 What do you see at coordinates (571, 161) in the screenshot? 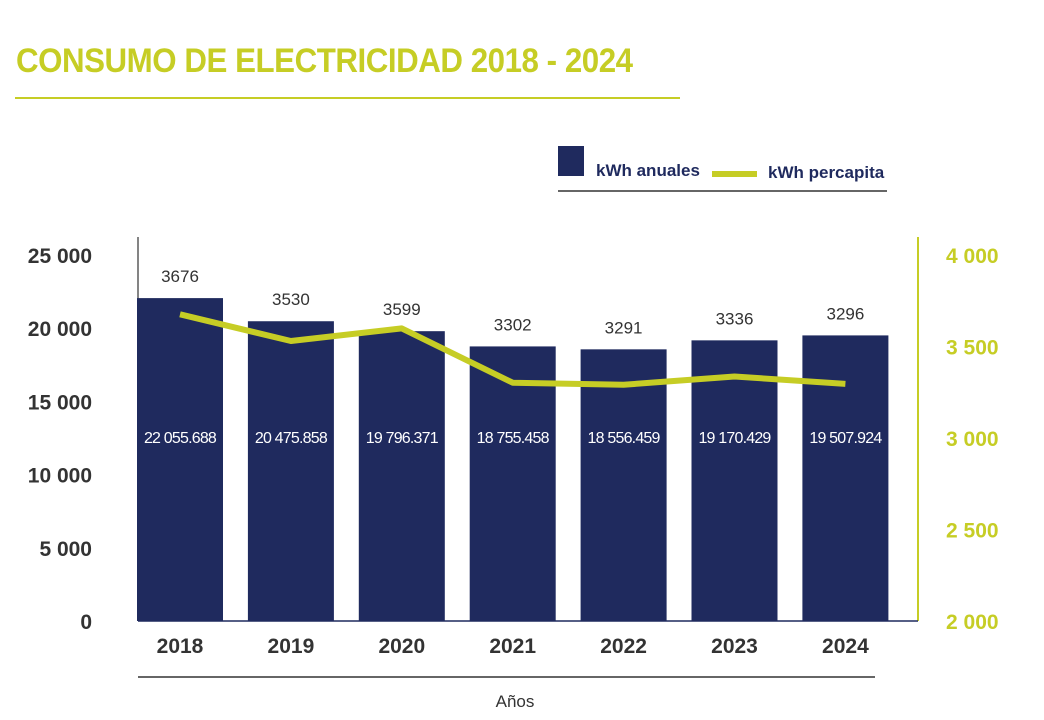
I see `legend-swatch-bars` at bounding box center [571, 161].